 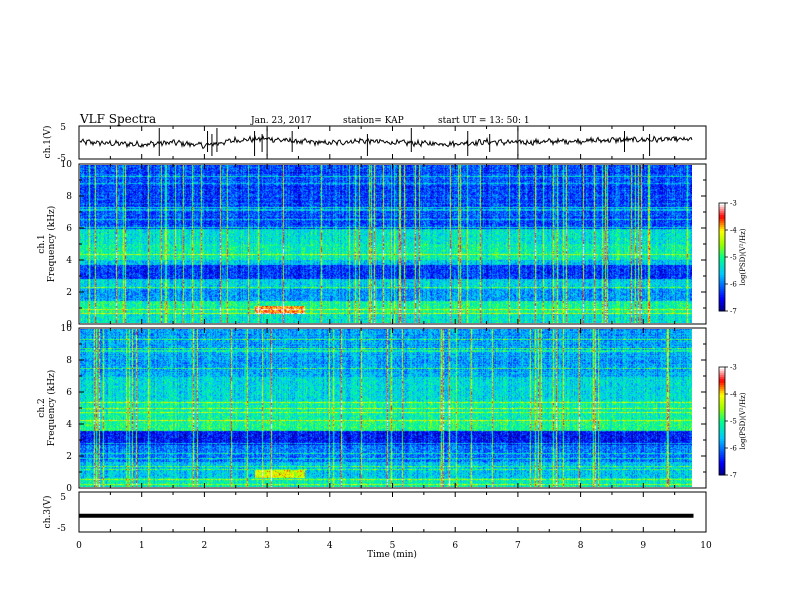 I want to click on ch1-waveform-line, so click(x=386, y=142).